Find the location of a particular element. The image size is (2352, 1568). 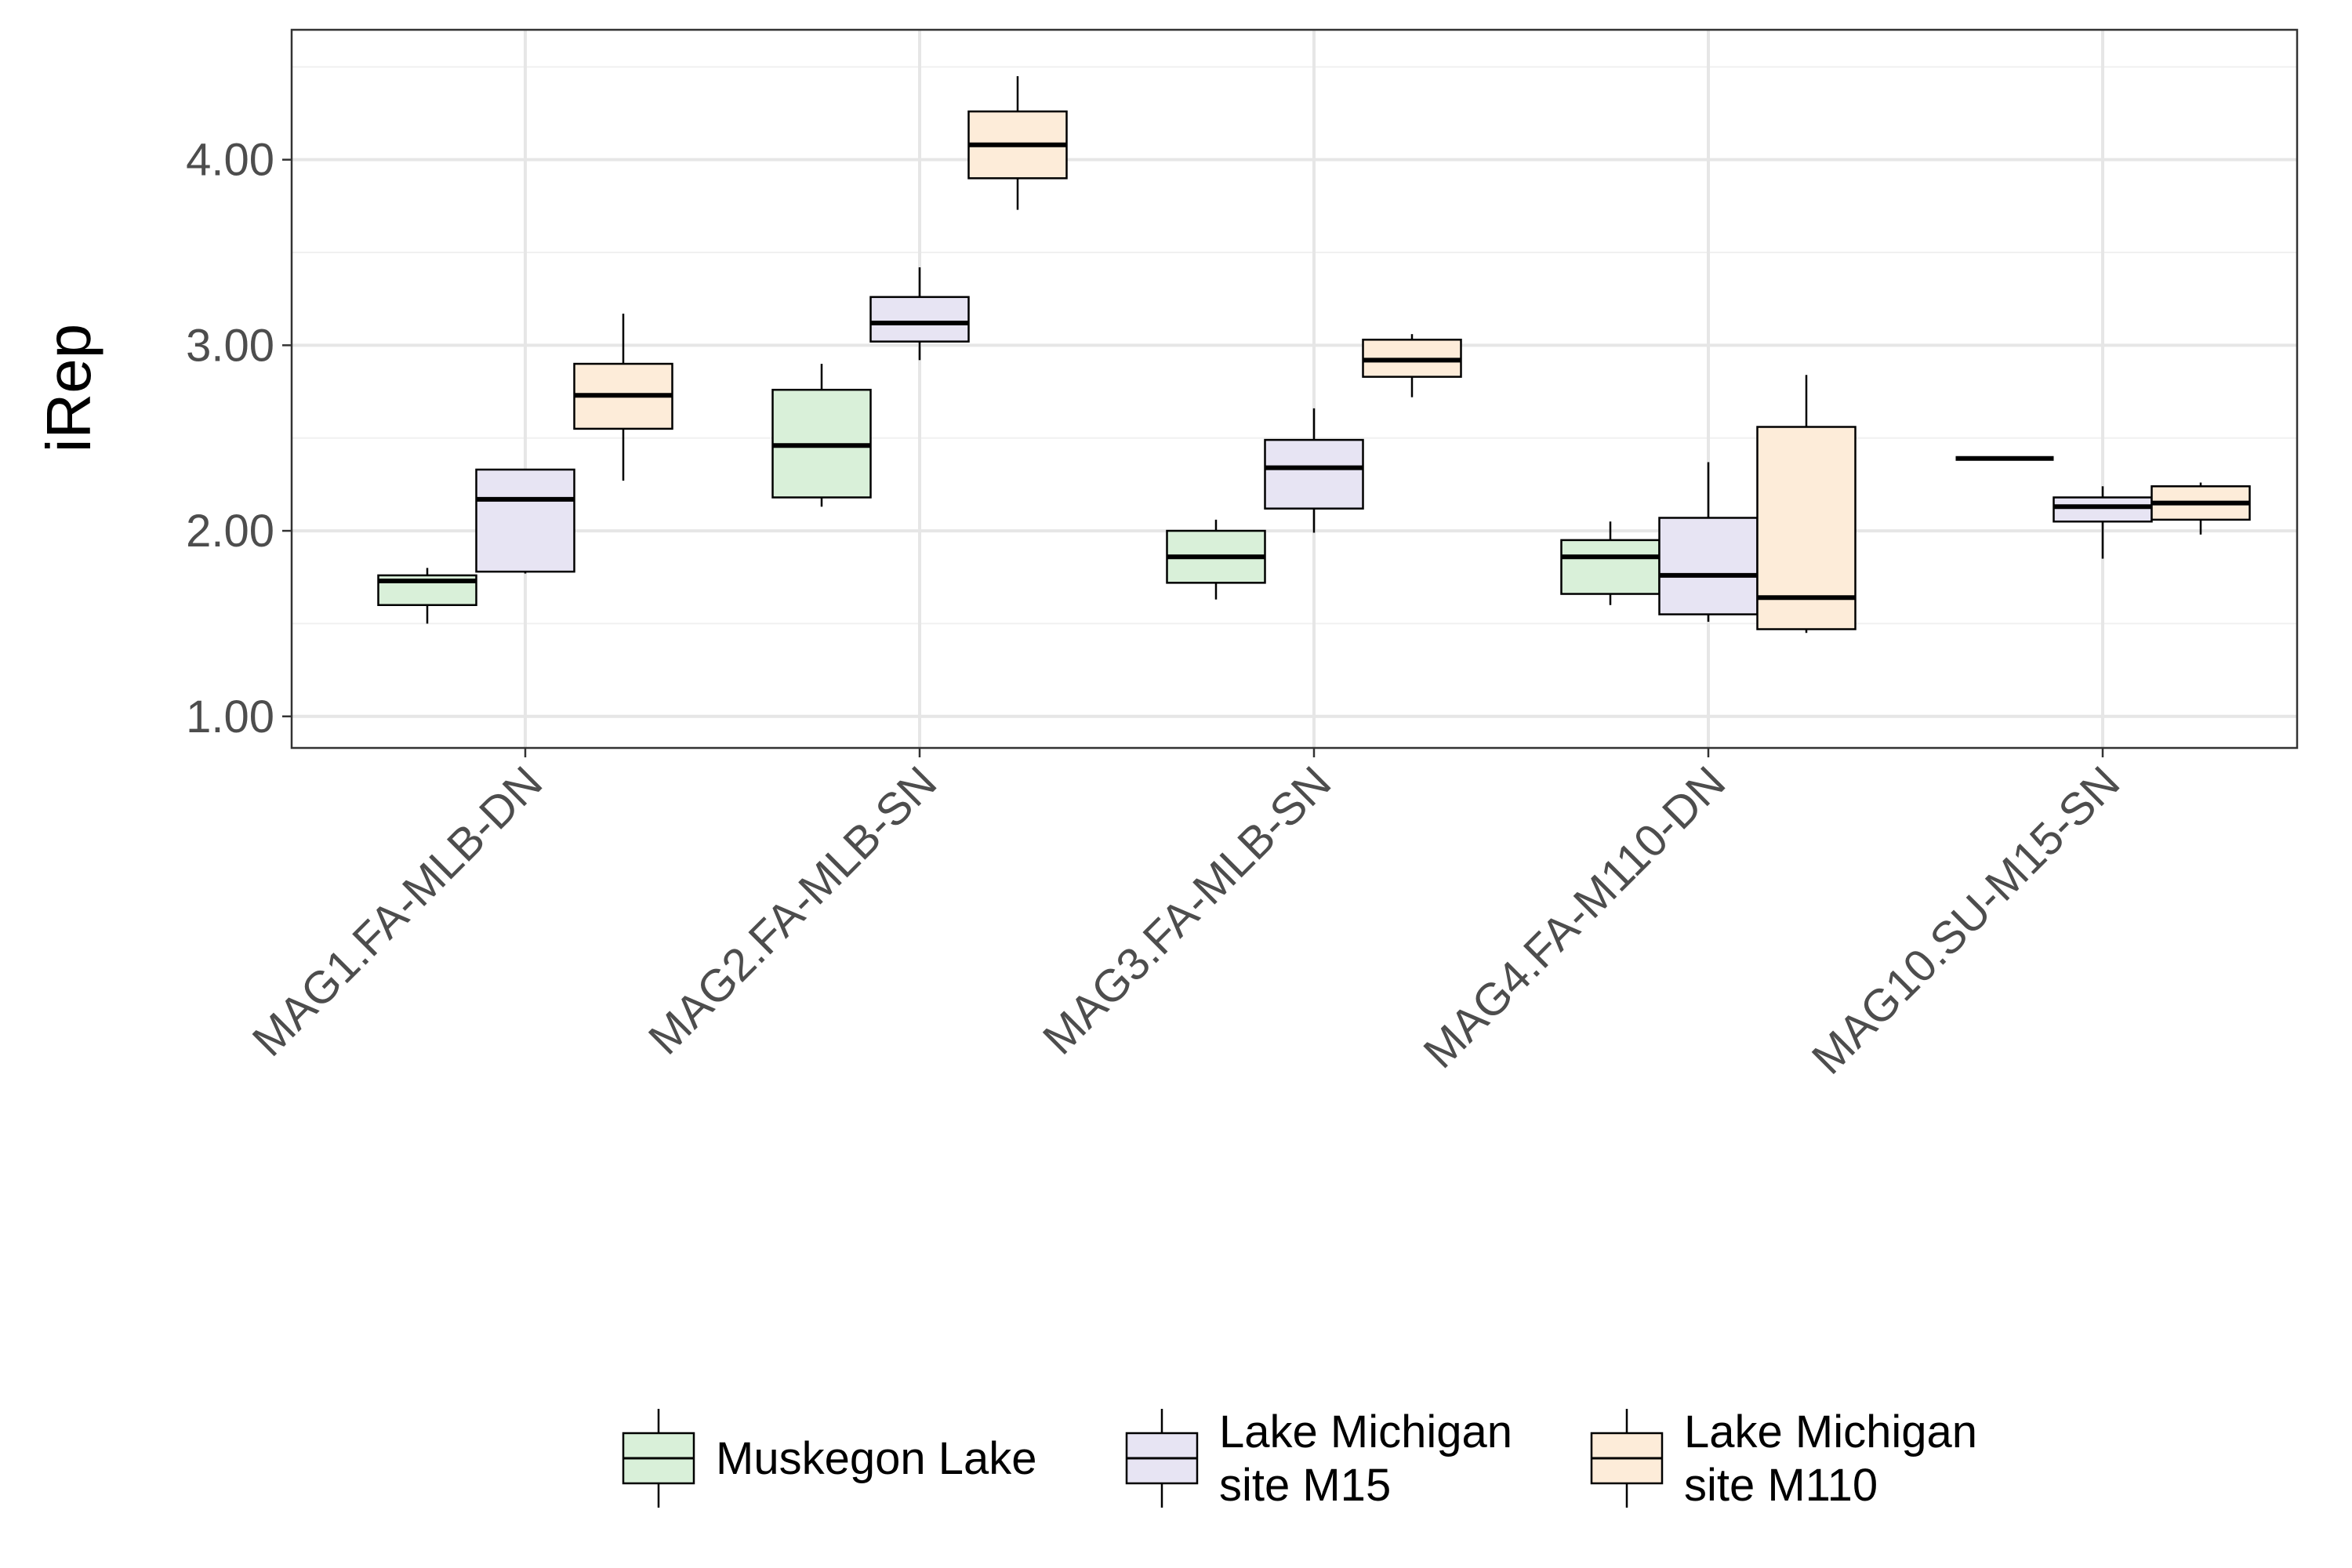

y-axis-title: iRep is located at coordinates (68, 388).